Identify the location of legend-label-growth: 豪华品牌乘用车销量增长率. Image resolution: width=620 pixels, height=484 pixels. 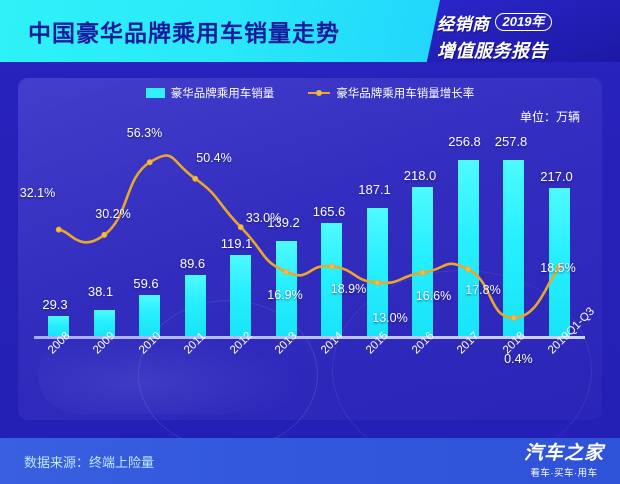
(405, 94).